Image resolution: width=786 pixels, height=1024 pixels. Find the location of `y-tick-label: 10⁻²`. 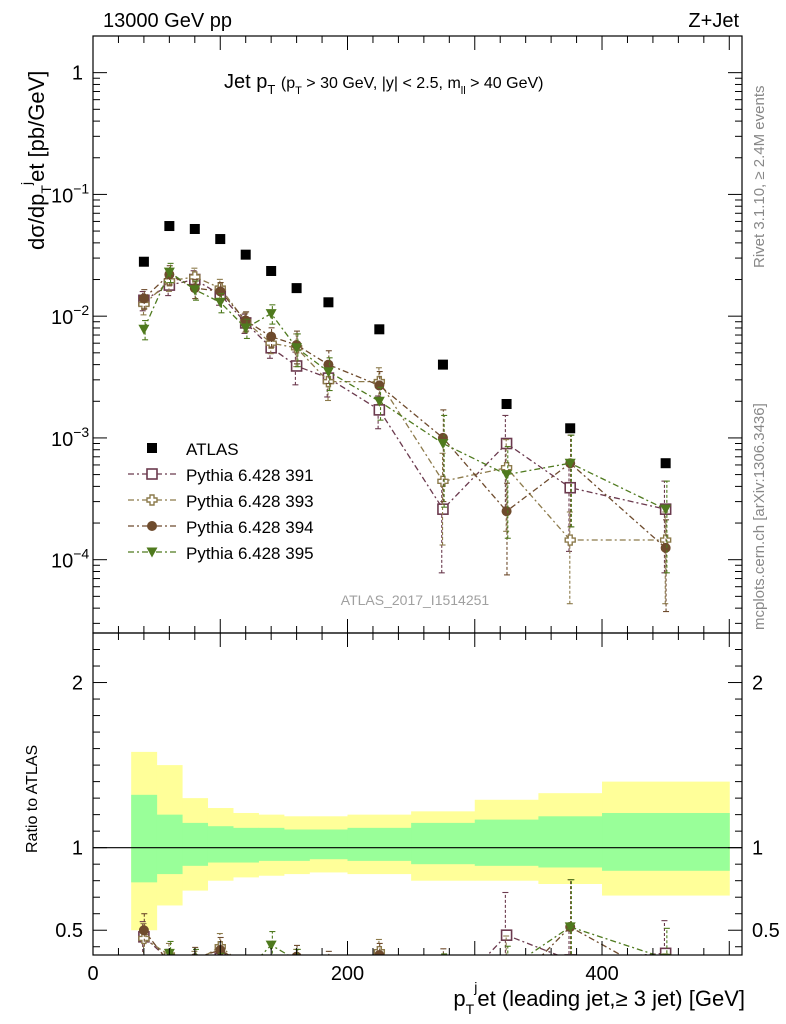

y-tick-label: 10⁻² is located at coordinates (70, 315).